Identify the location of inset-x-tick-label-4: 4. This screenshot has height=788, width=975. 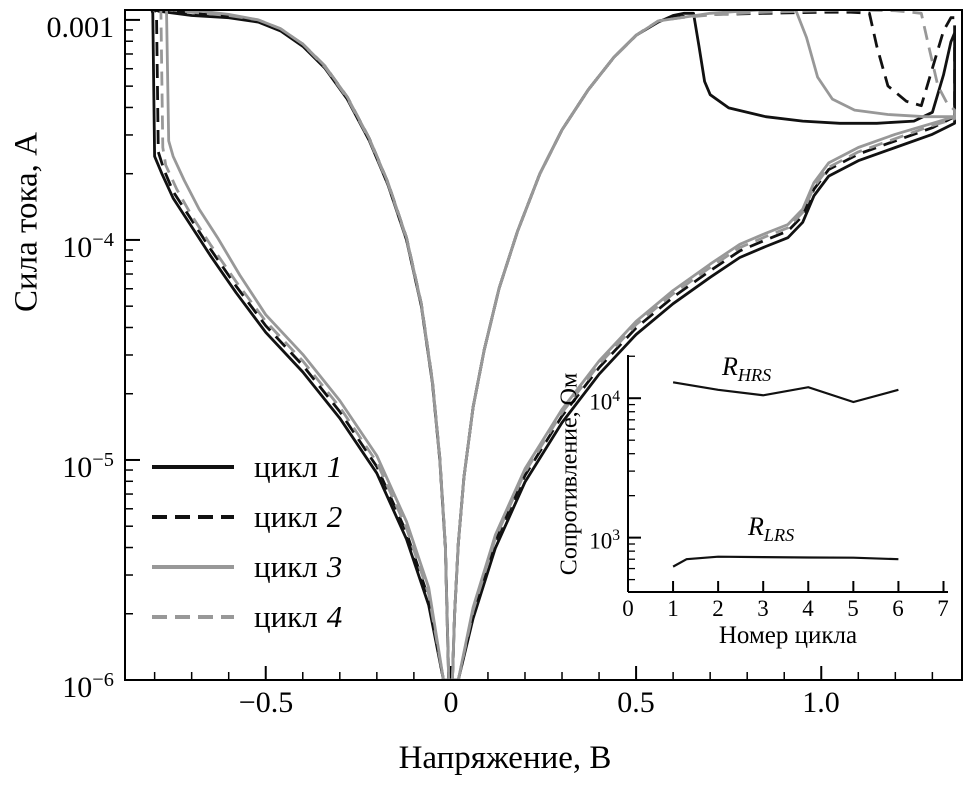
(808, 608).